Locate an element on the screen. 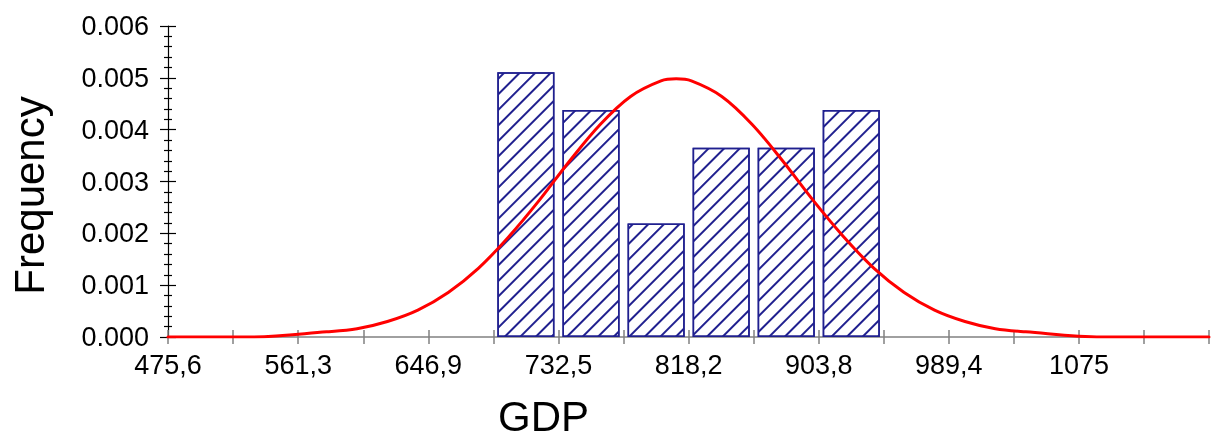  y-tick-label: 0.004 is located at coordinates (115, 129).